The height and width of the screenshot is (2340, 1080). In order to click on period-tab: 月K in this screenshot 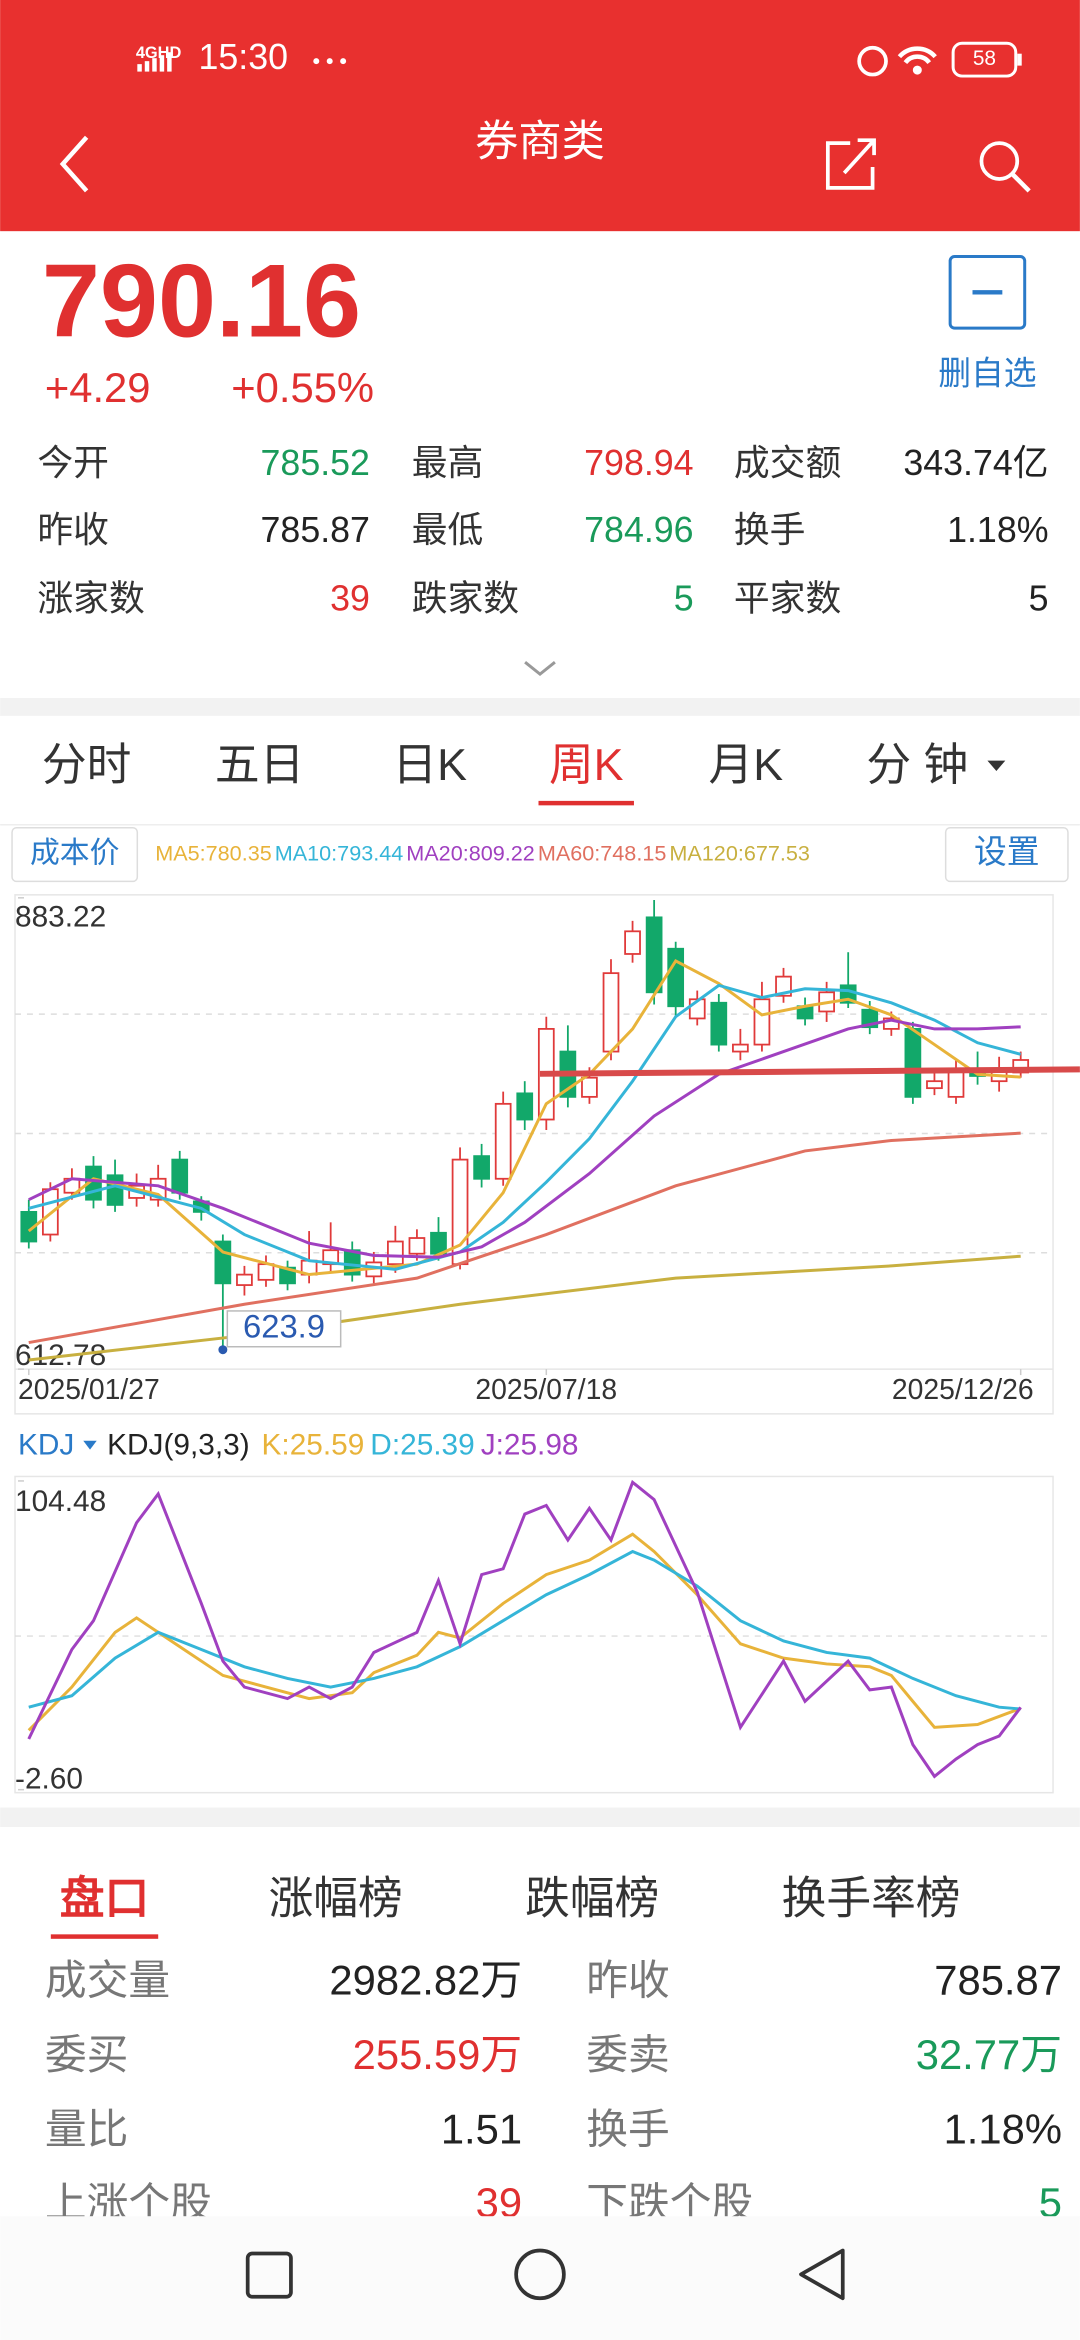, I will do `click(746, 765)`.